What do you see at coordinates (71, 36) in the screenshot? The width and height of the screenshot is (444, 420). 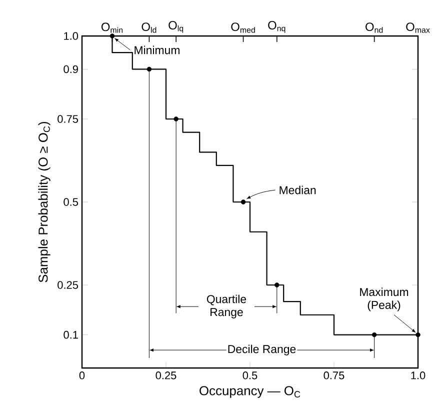 I see `y-tick-label: 1.0` at bounding box center [71, 36].